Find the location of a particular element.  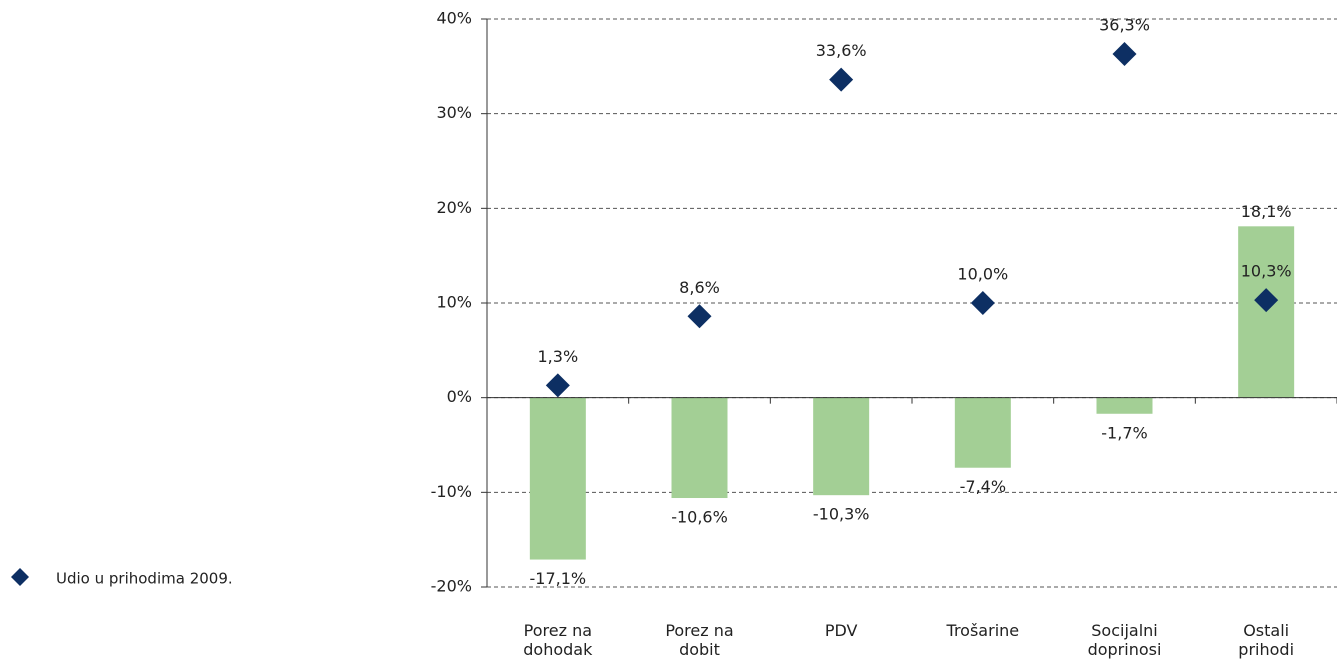

data-label: -10,6% is located at coordinates (699, 517).